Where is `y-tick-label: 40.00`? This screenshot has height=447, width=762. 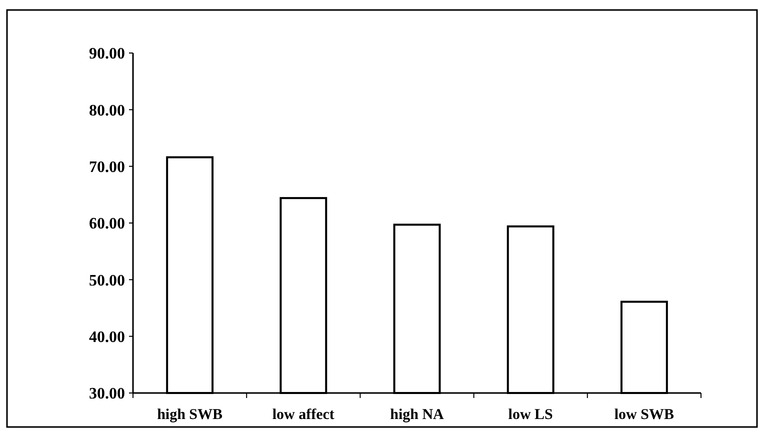 y-tick-label: 40.00 is located at coordinates (107, 337).